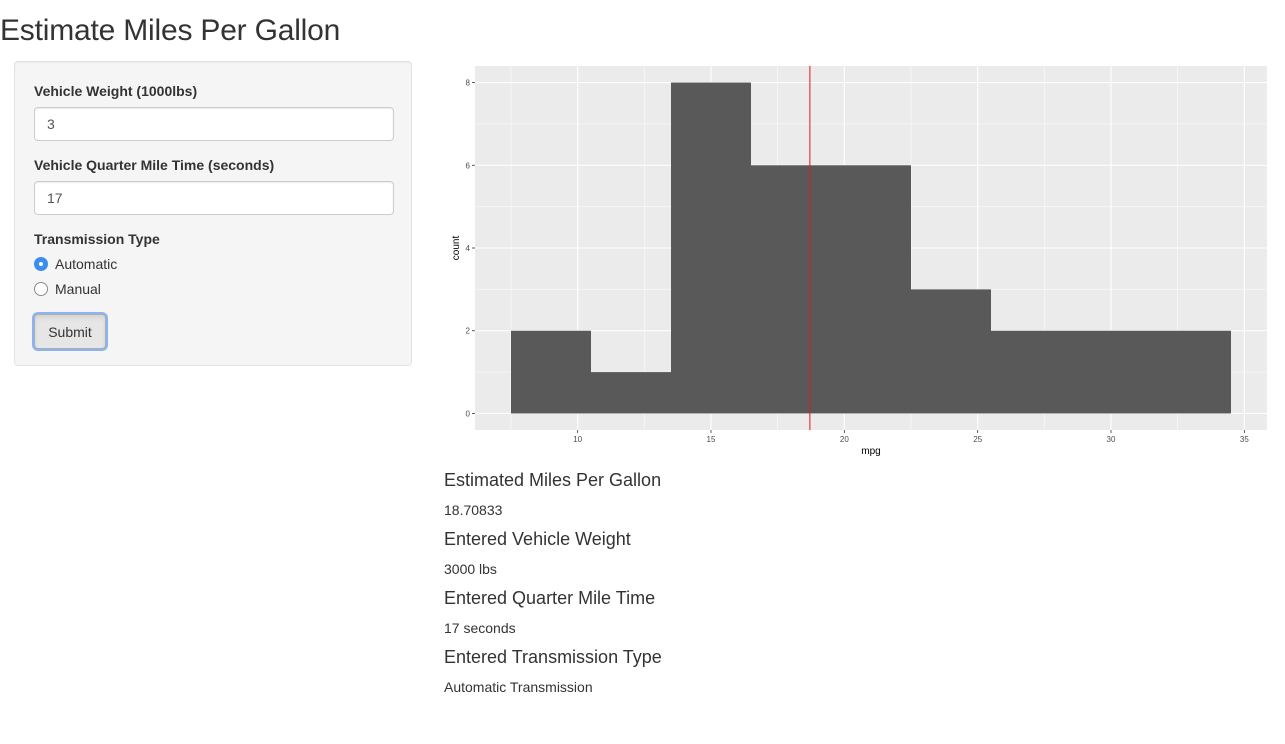 This screenshot has height=744, width=1285. What do you see at coordinates (154, 165) in the screenshot?
I see `qsec-label: Vehicle Quarter Mile Time (seconds)` at bounding box center [154, 165].